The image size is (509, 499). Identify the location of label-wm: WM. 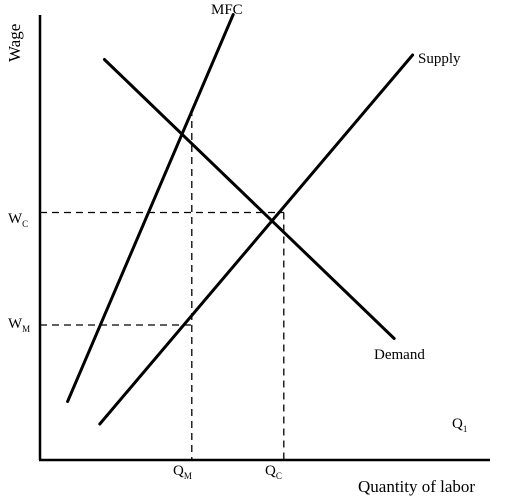
(19, 325).